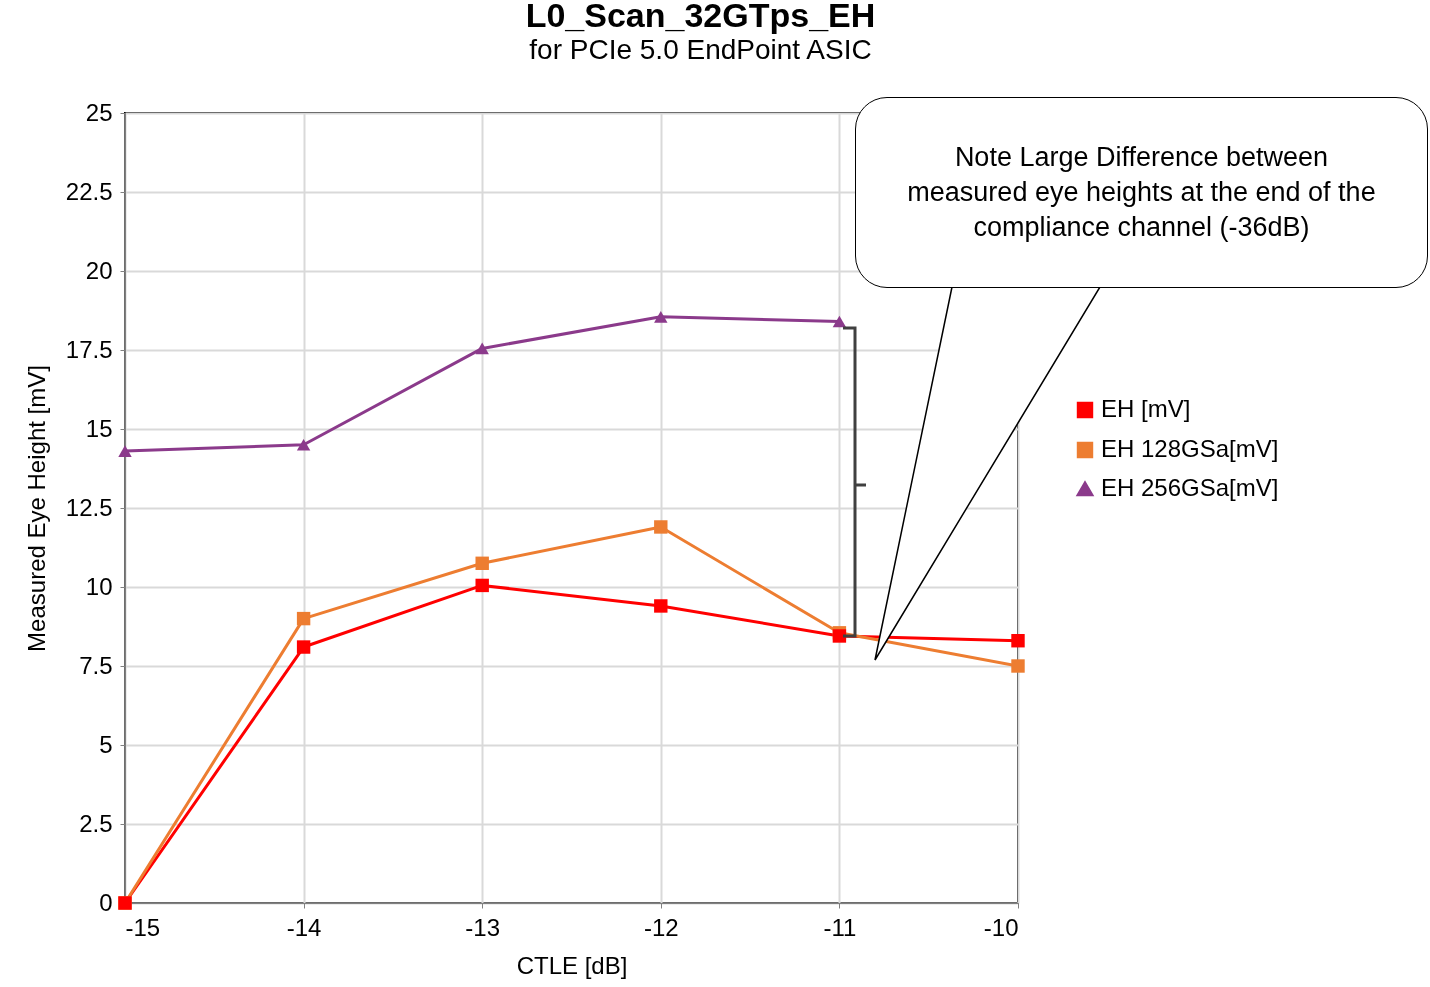  I want to click on x-tick-label: -13, so click(483, 927).